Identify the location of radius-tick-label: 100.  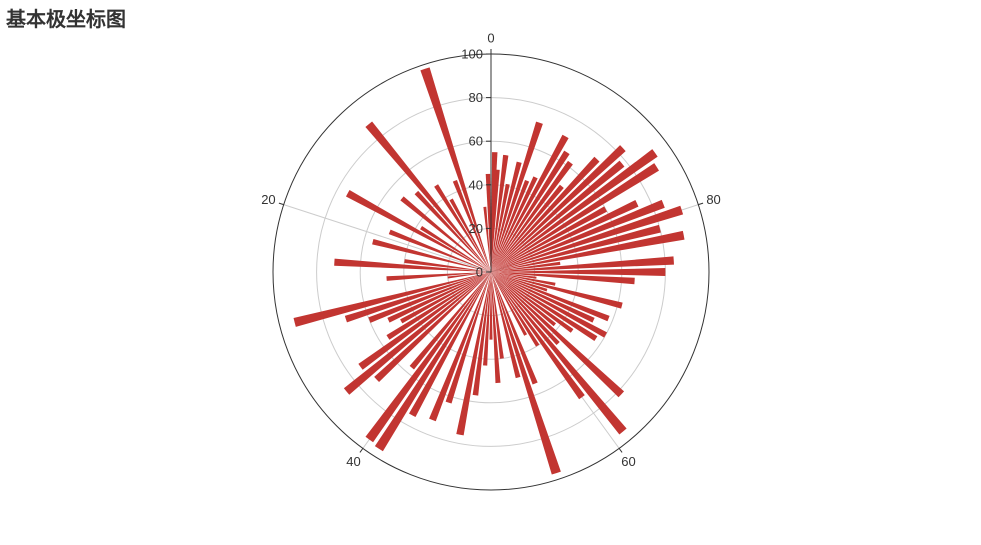
(472, 54).